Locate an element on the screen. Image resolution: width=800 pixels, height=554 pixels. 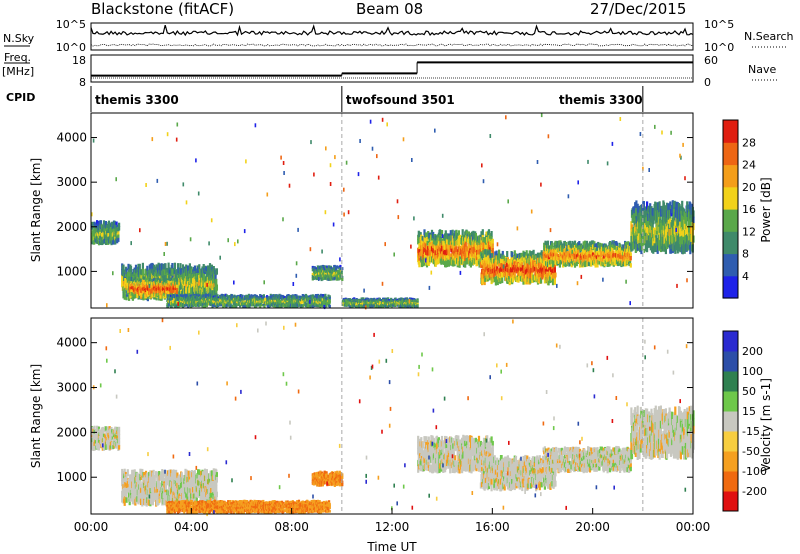
nsearch-trace is located at coordinates (392, 45).